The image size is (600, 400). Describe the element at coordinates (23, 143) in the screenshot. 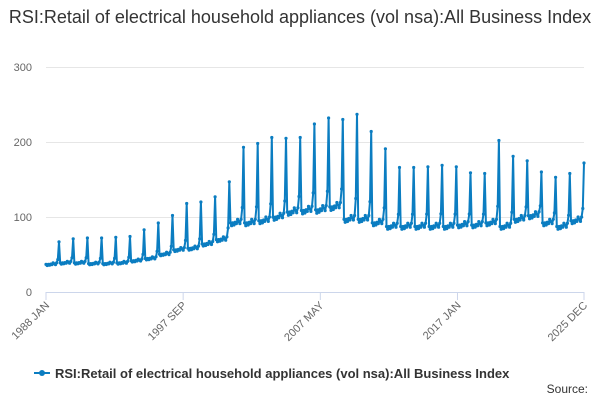

I see `y-tick-label: 200` at that location.